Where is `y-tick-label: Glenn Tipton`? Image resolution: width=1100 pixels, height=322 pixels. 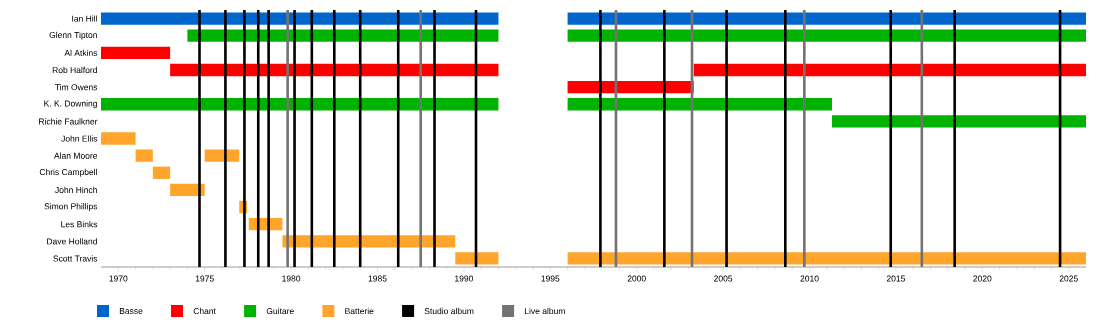 y-tick-label: Glenn Tipton is located at coordinates (73, 35).